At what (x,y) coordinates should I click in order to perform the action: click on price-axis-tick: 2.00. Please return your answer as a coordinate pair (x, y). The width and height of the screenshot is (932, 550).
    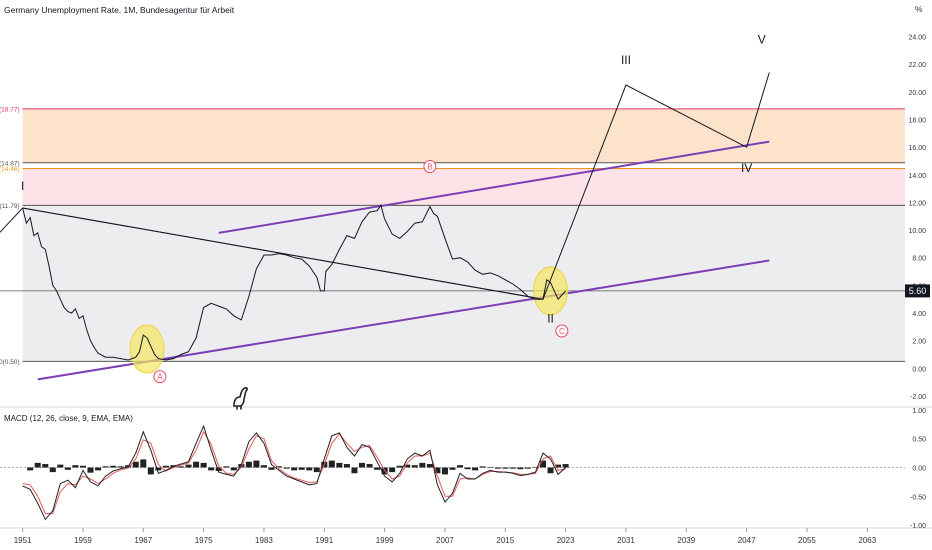
    Looking at the image, I should click on (919, 342).